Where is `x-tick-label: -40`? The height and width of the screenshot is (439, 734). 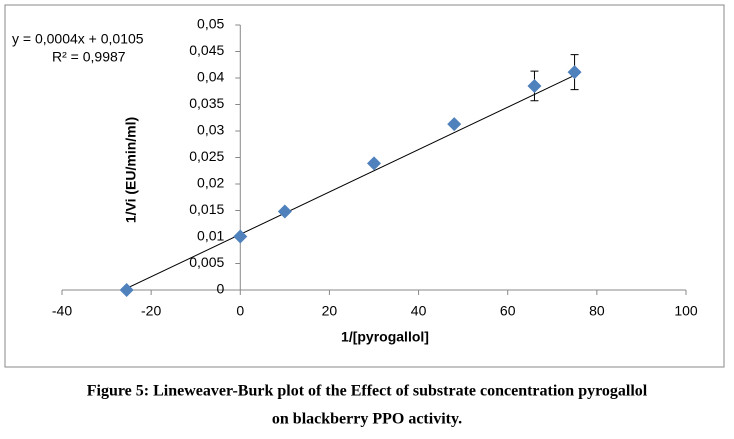
x-tick-label: -40 is located at coordinates (62, 311).